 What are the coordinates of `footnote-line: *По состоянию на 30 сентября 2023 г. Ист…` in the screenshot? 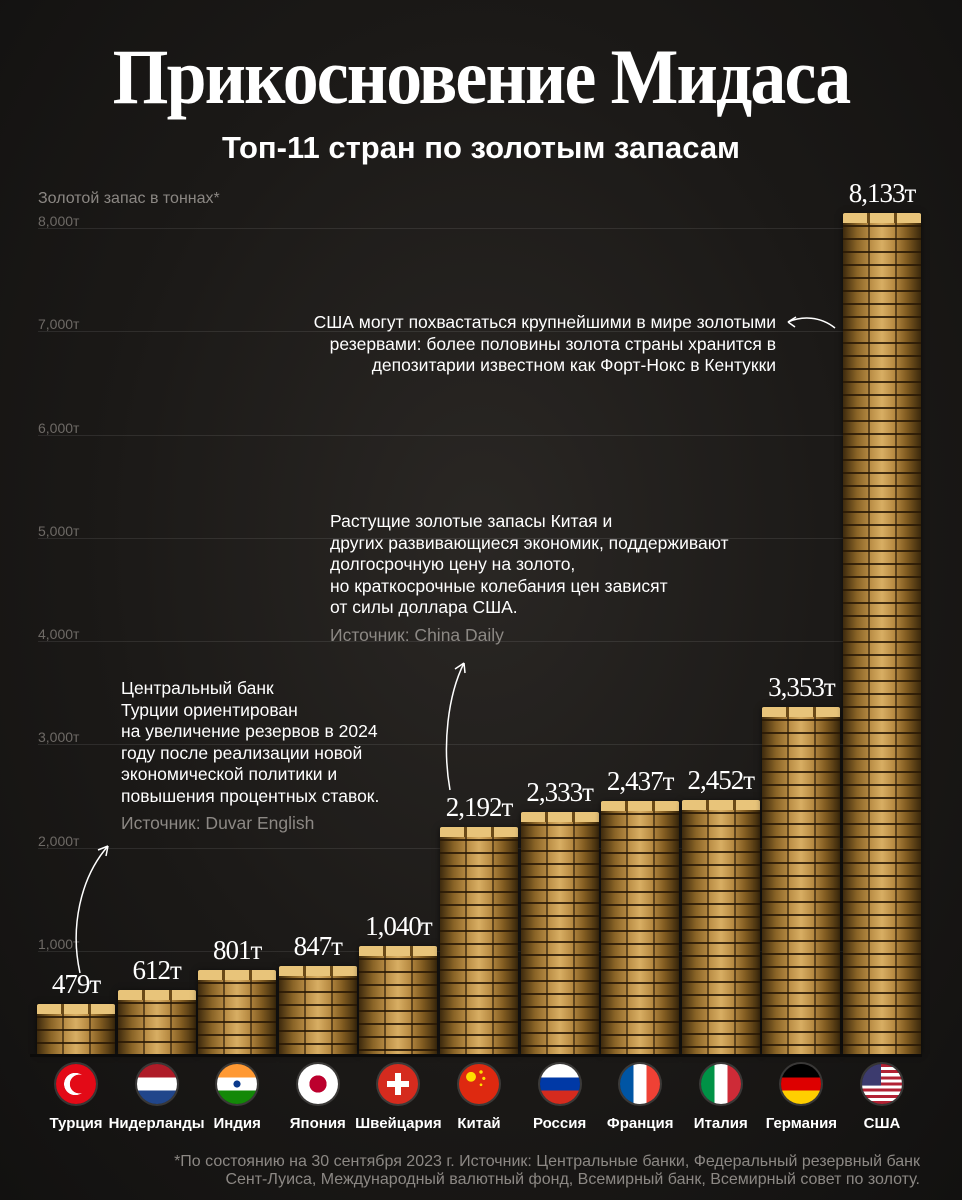 It's located at (547, 1161).